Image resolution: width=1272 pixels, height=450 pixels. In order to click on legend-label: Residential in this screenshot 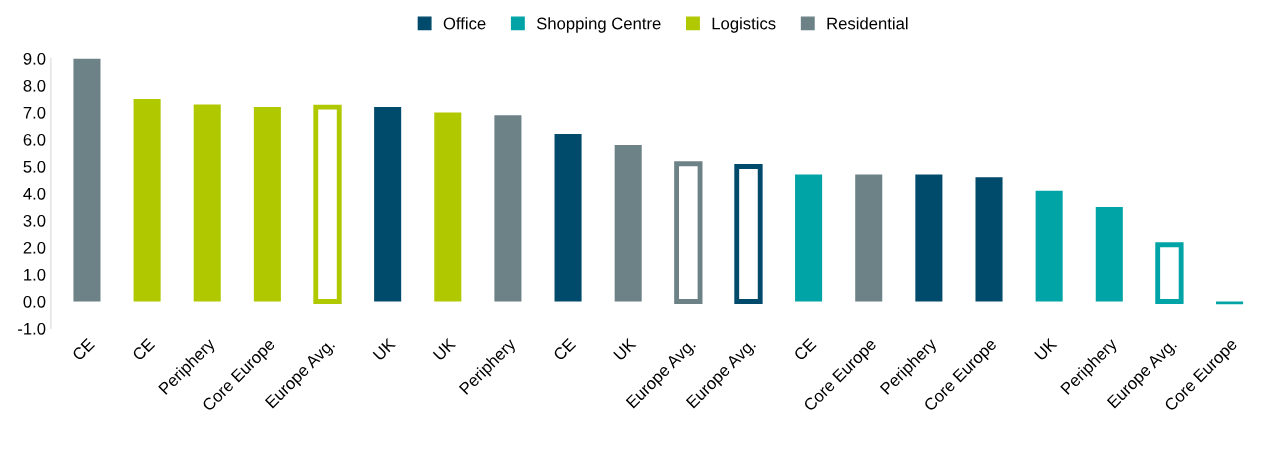, I will do `click(867, 23)`.